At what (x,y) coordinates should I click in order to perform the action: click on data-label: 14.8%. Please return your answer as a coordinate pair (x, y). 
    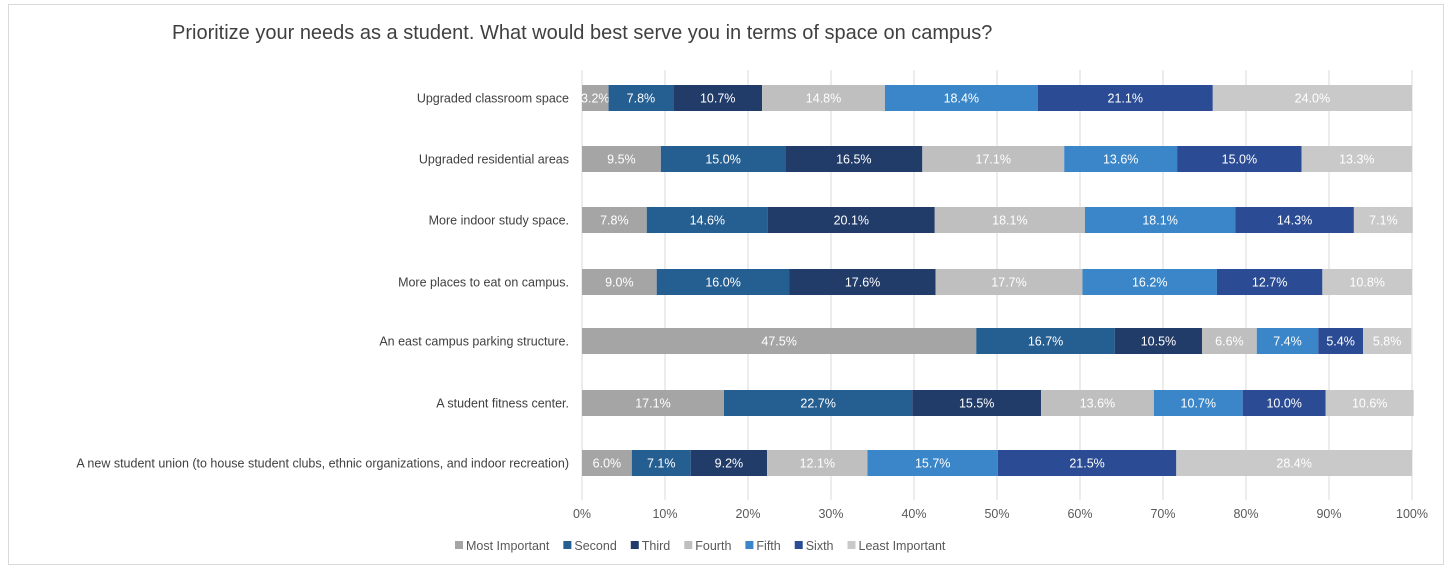
    Looking at the image, I should click on (823, 99).